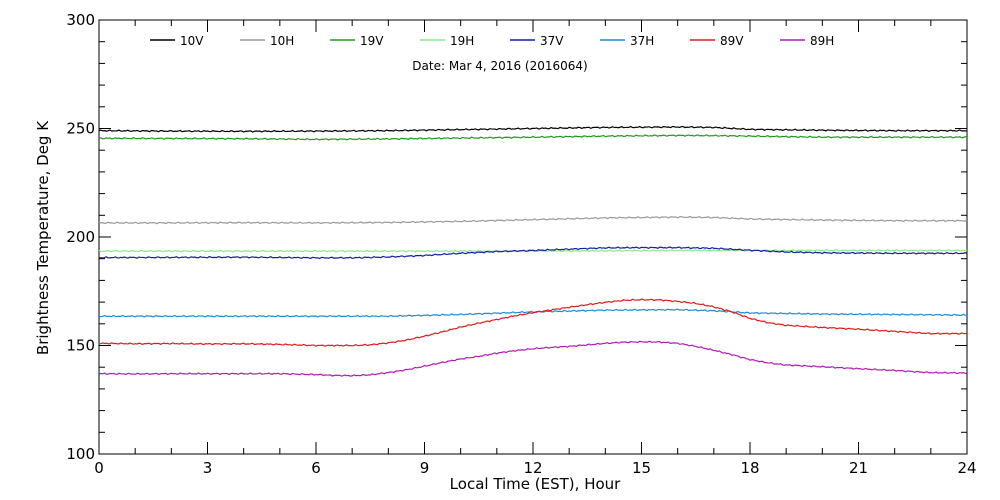 Image resolution: width=1000 pixels, height=500 pixels. Describe the element at coordinates (966, 468) in the screenshot. I see `x-tick-label: 24` at that location.